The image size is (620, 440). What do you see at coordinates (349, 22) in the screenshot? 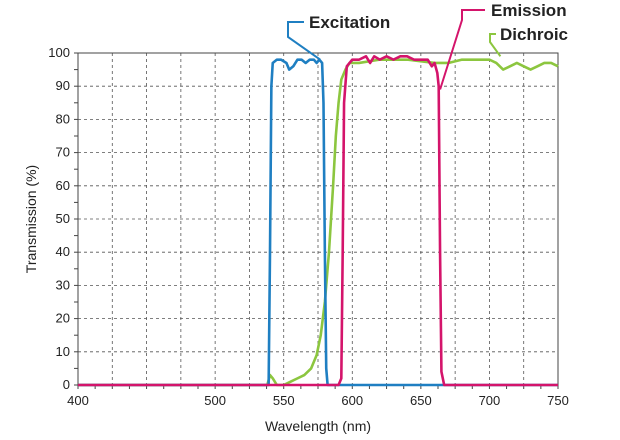
I see `legend-label-excitation: Excitation` at bounding box center [349, 22].